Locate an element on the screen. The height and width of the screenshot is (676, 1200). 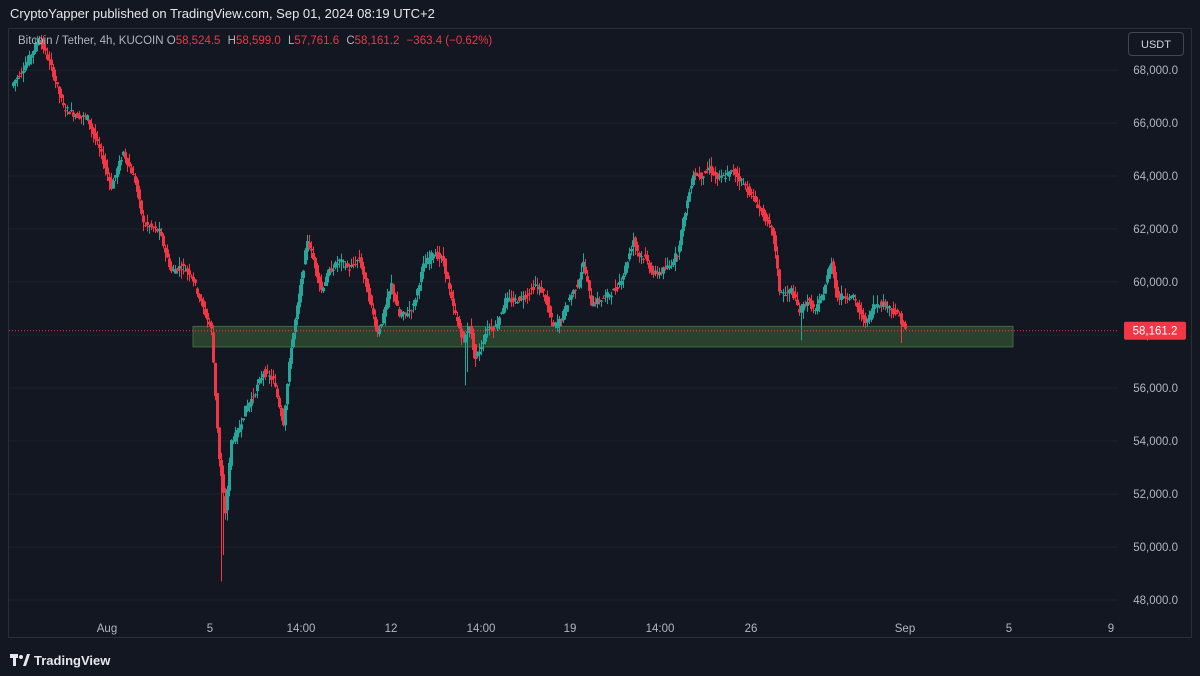
open-value: 58,524.5 is located at coordinates (198, 41).